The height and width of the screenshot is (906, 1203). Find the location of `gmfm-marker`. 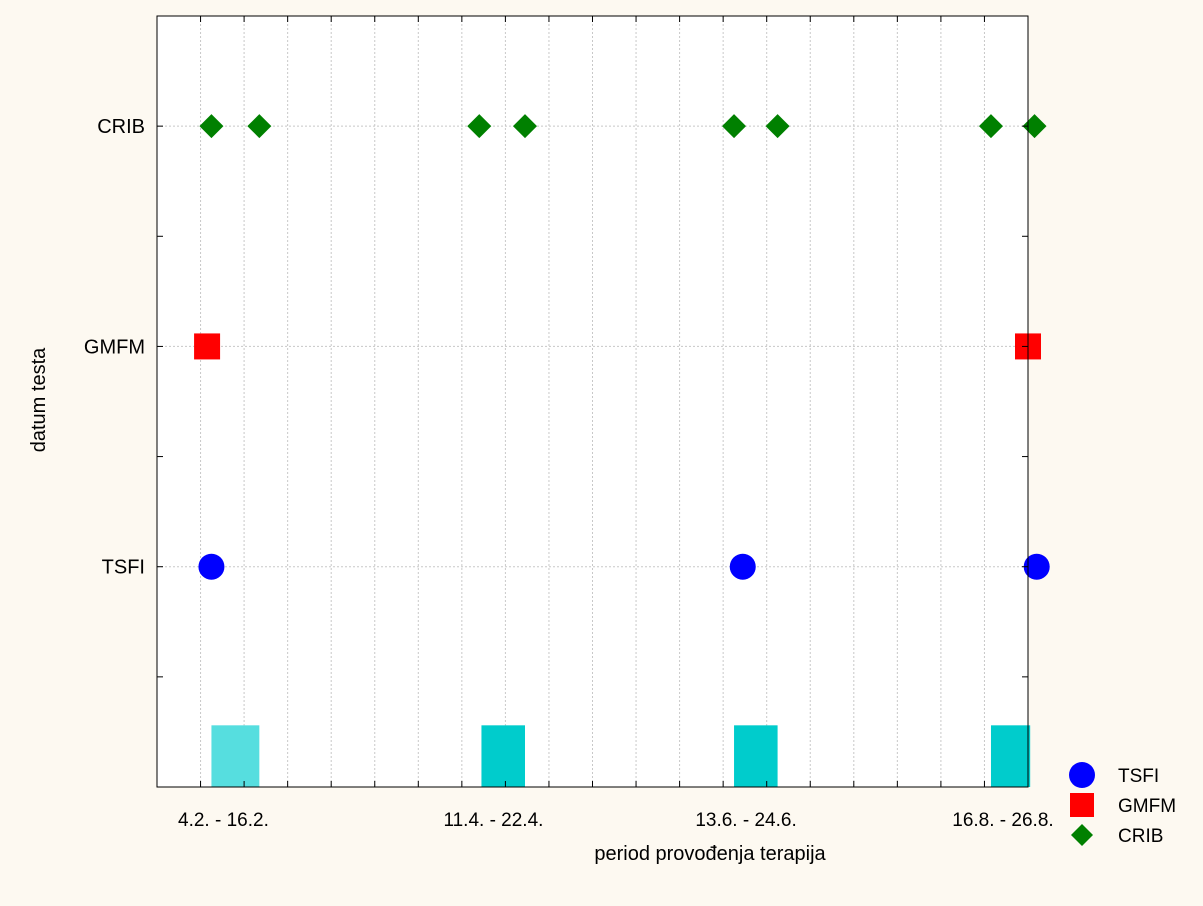

gmfm-marker is located at coordinates (207, 346).